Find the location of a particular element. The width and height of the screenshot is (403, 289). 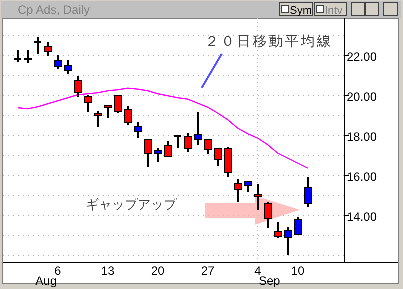

annotation: ２０日移動平均線 is located at coordinates (269, 41).